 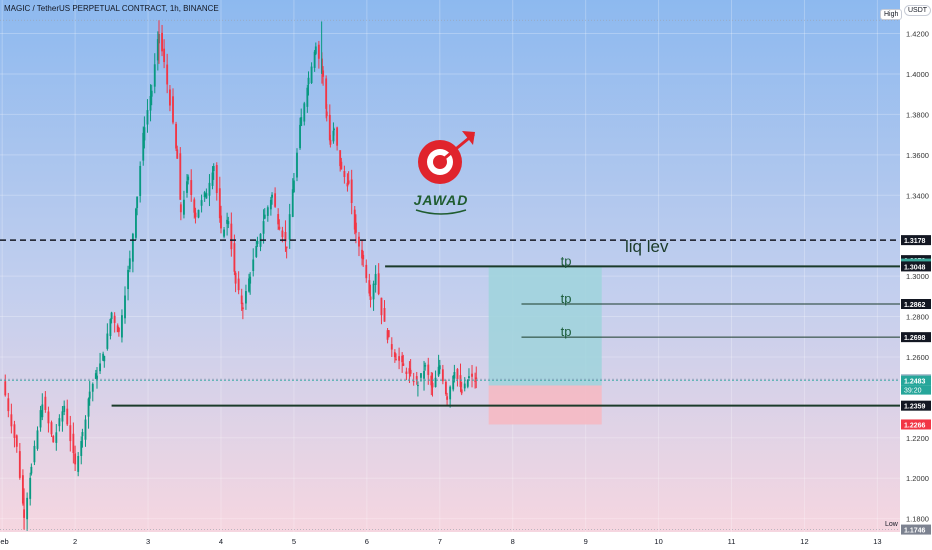 What do you see at coordinates (545, 326) in the screenshot?
I see `target-zone` at bounding box center [545, 326].